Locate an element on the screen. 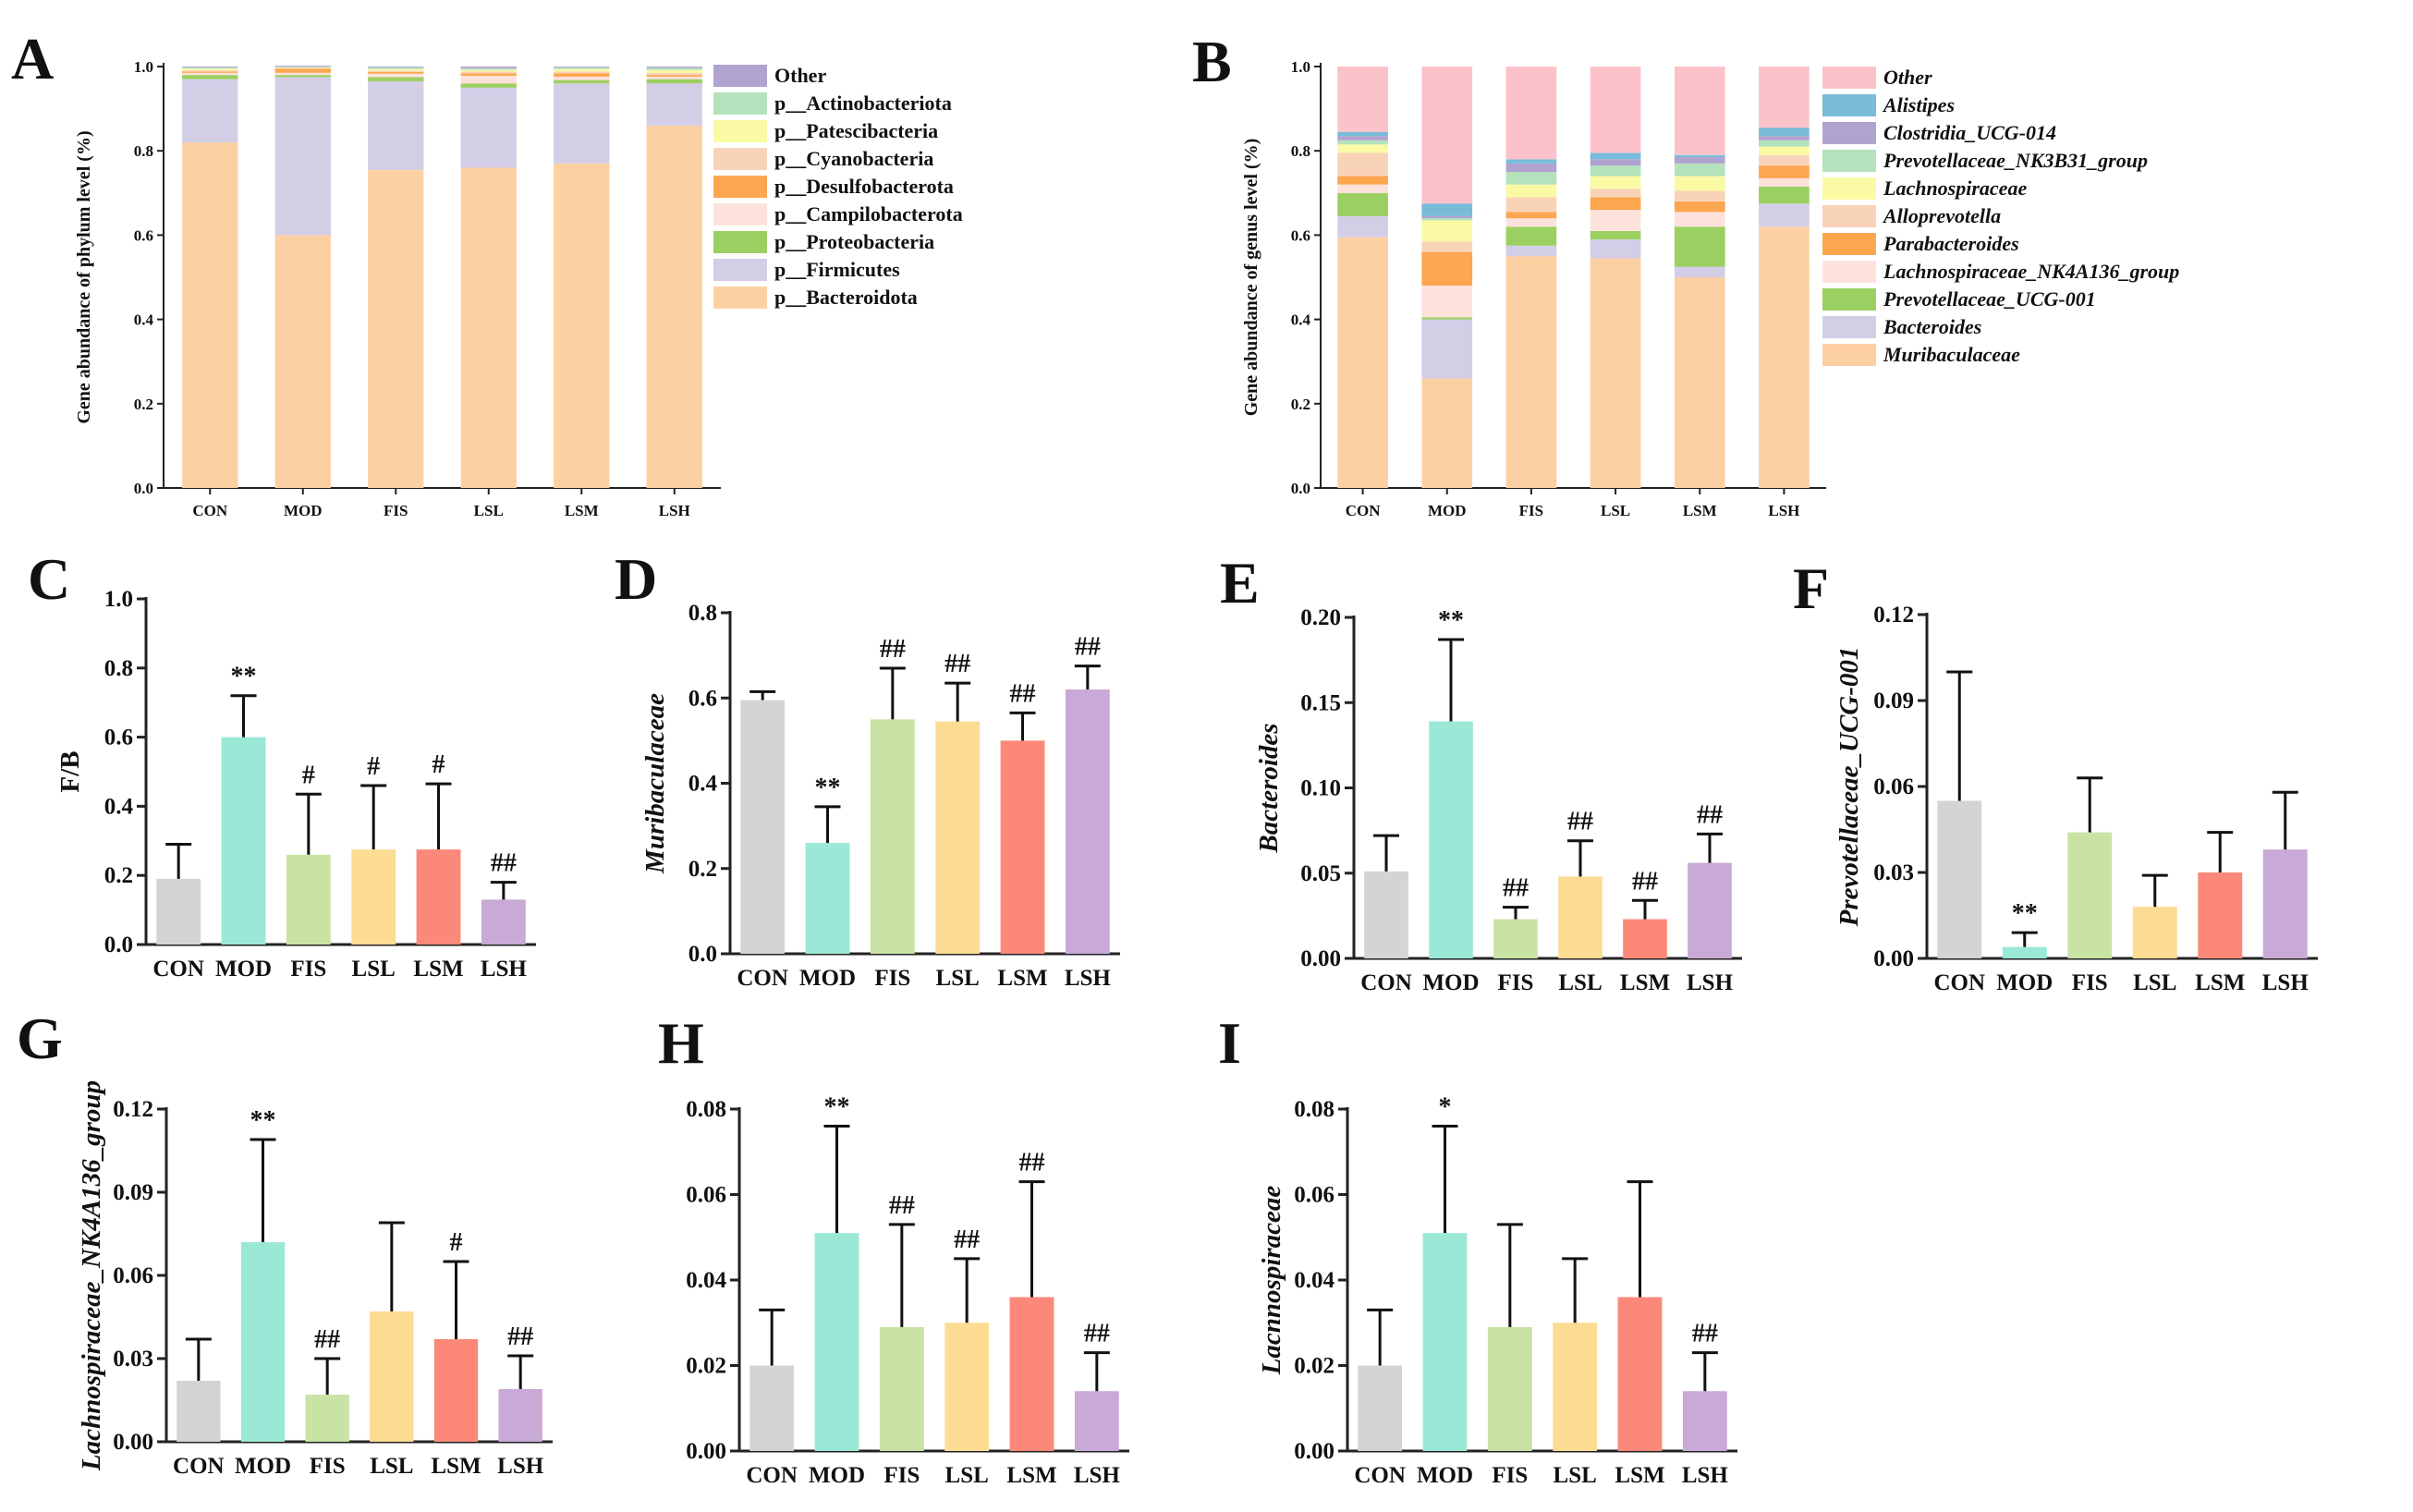 The image size is (2413, 1512). x-tick-label-lsh: LSH is located at coordinates (1710, 983).